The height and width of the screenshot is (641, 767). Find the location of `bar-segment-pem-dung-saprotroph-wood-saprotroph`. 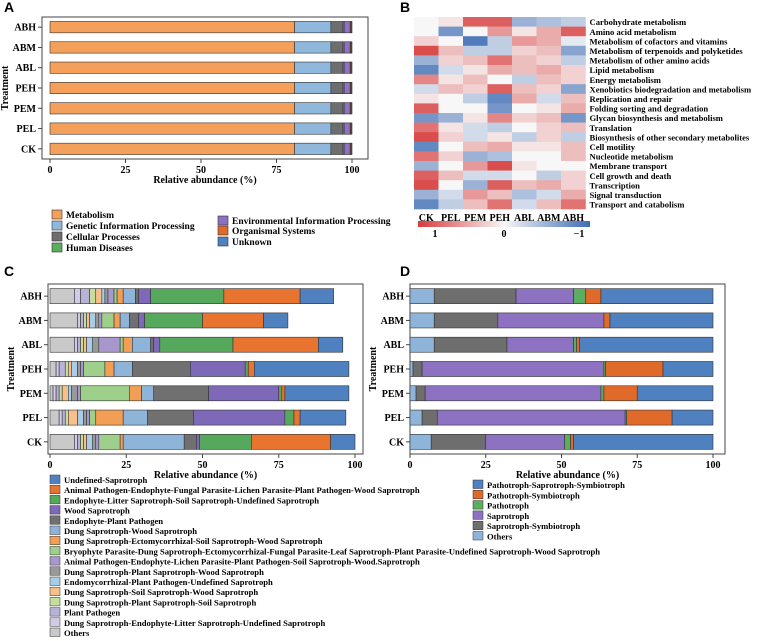

bar-segment-pem-dung-saprotroph-wood-saprotroph is located at coordinates (147, 393).